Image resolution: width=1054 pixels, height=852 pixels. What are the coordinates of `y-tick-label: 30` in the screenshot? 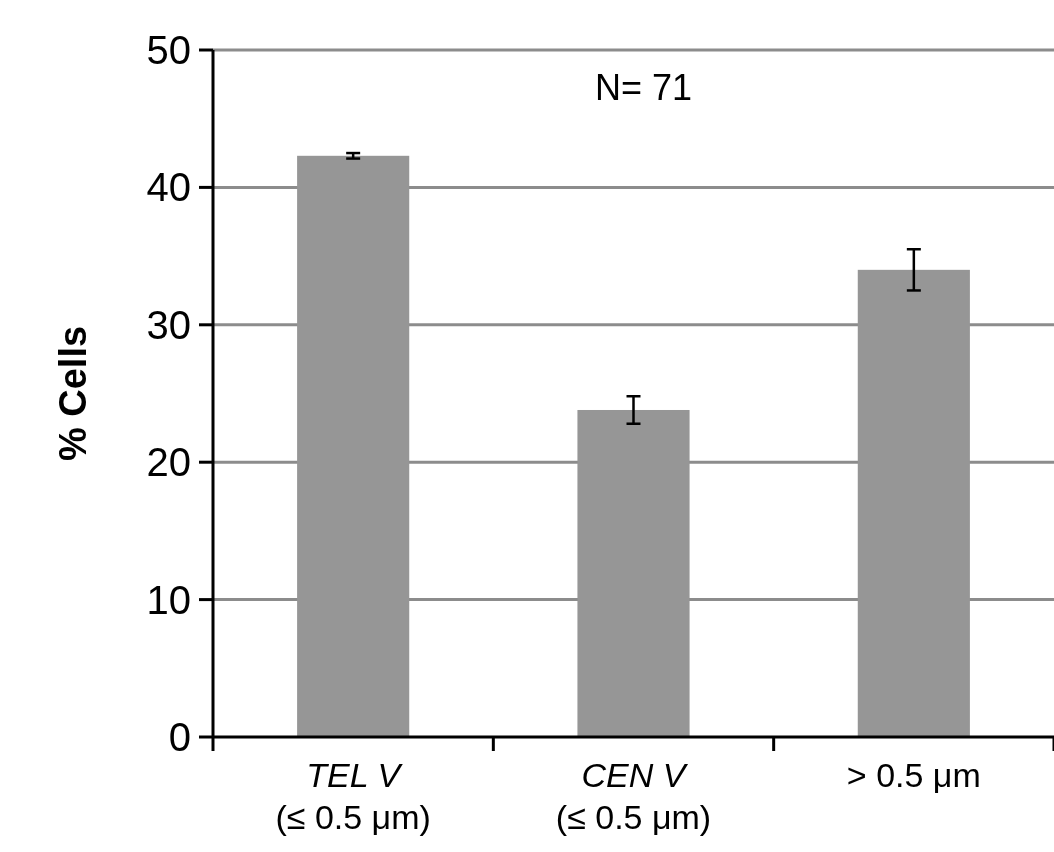 It's located at (168, 324).